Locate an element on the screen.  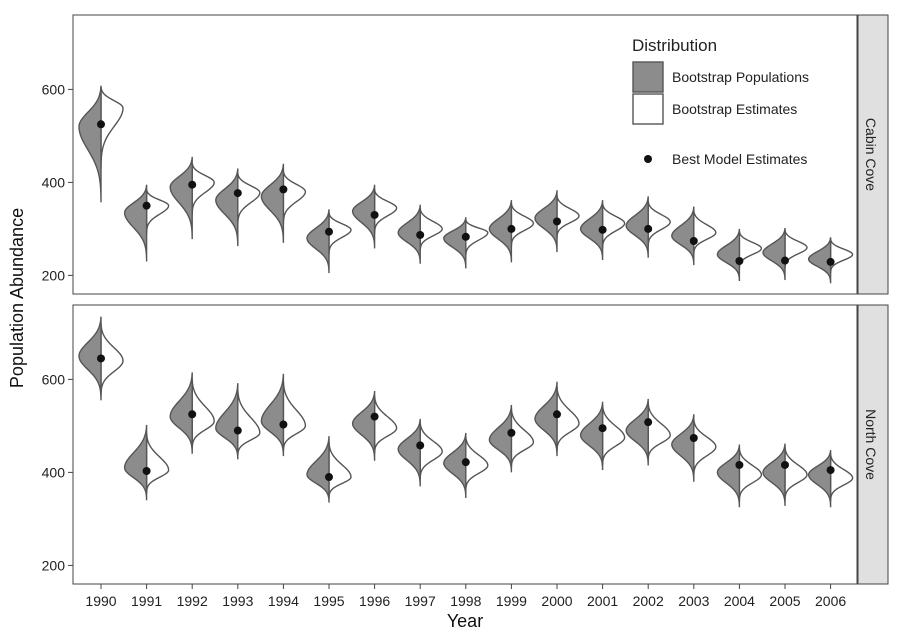
x-tick-label: 1990 is located at coordinates (100, 601).